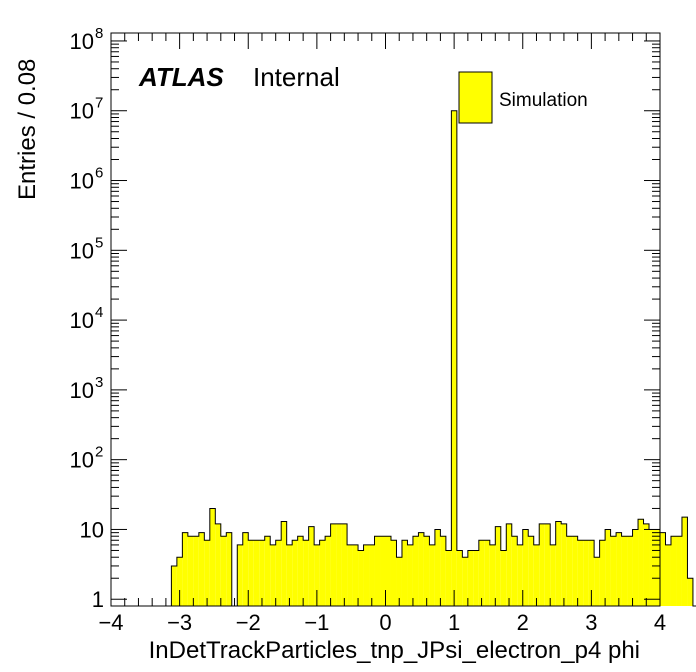  Describe the element at coordinates (454, 622) in the screenshot. I see `x-tick-label: 1` at that location.